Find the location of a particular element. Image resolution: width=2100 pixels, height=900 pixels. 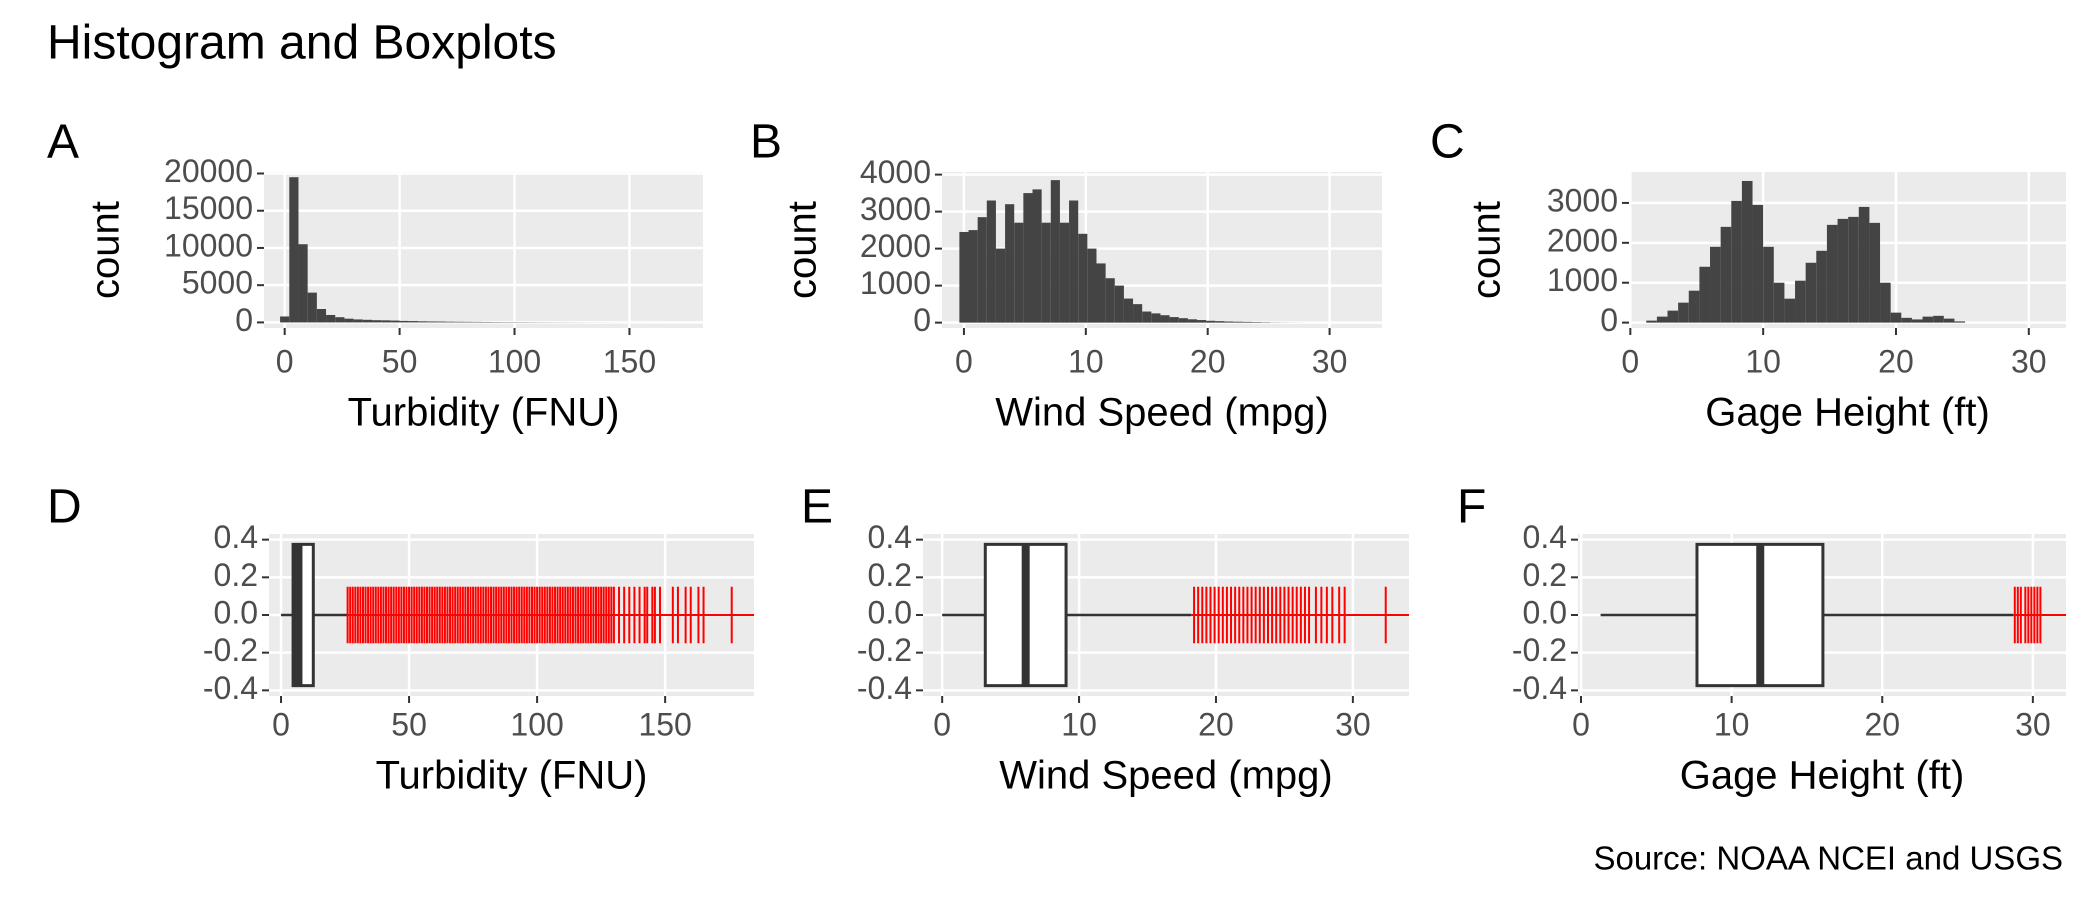

panel-tag: E is located at coordinates (817, 507).